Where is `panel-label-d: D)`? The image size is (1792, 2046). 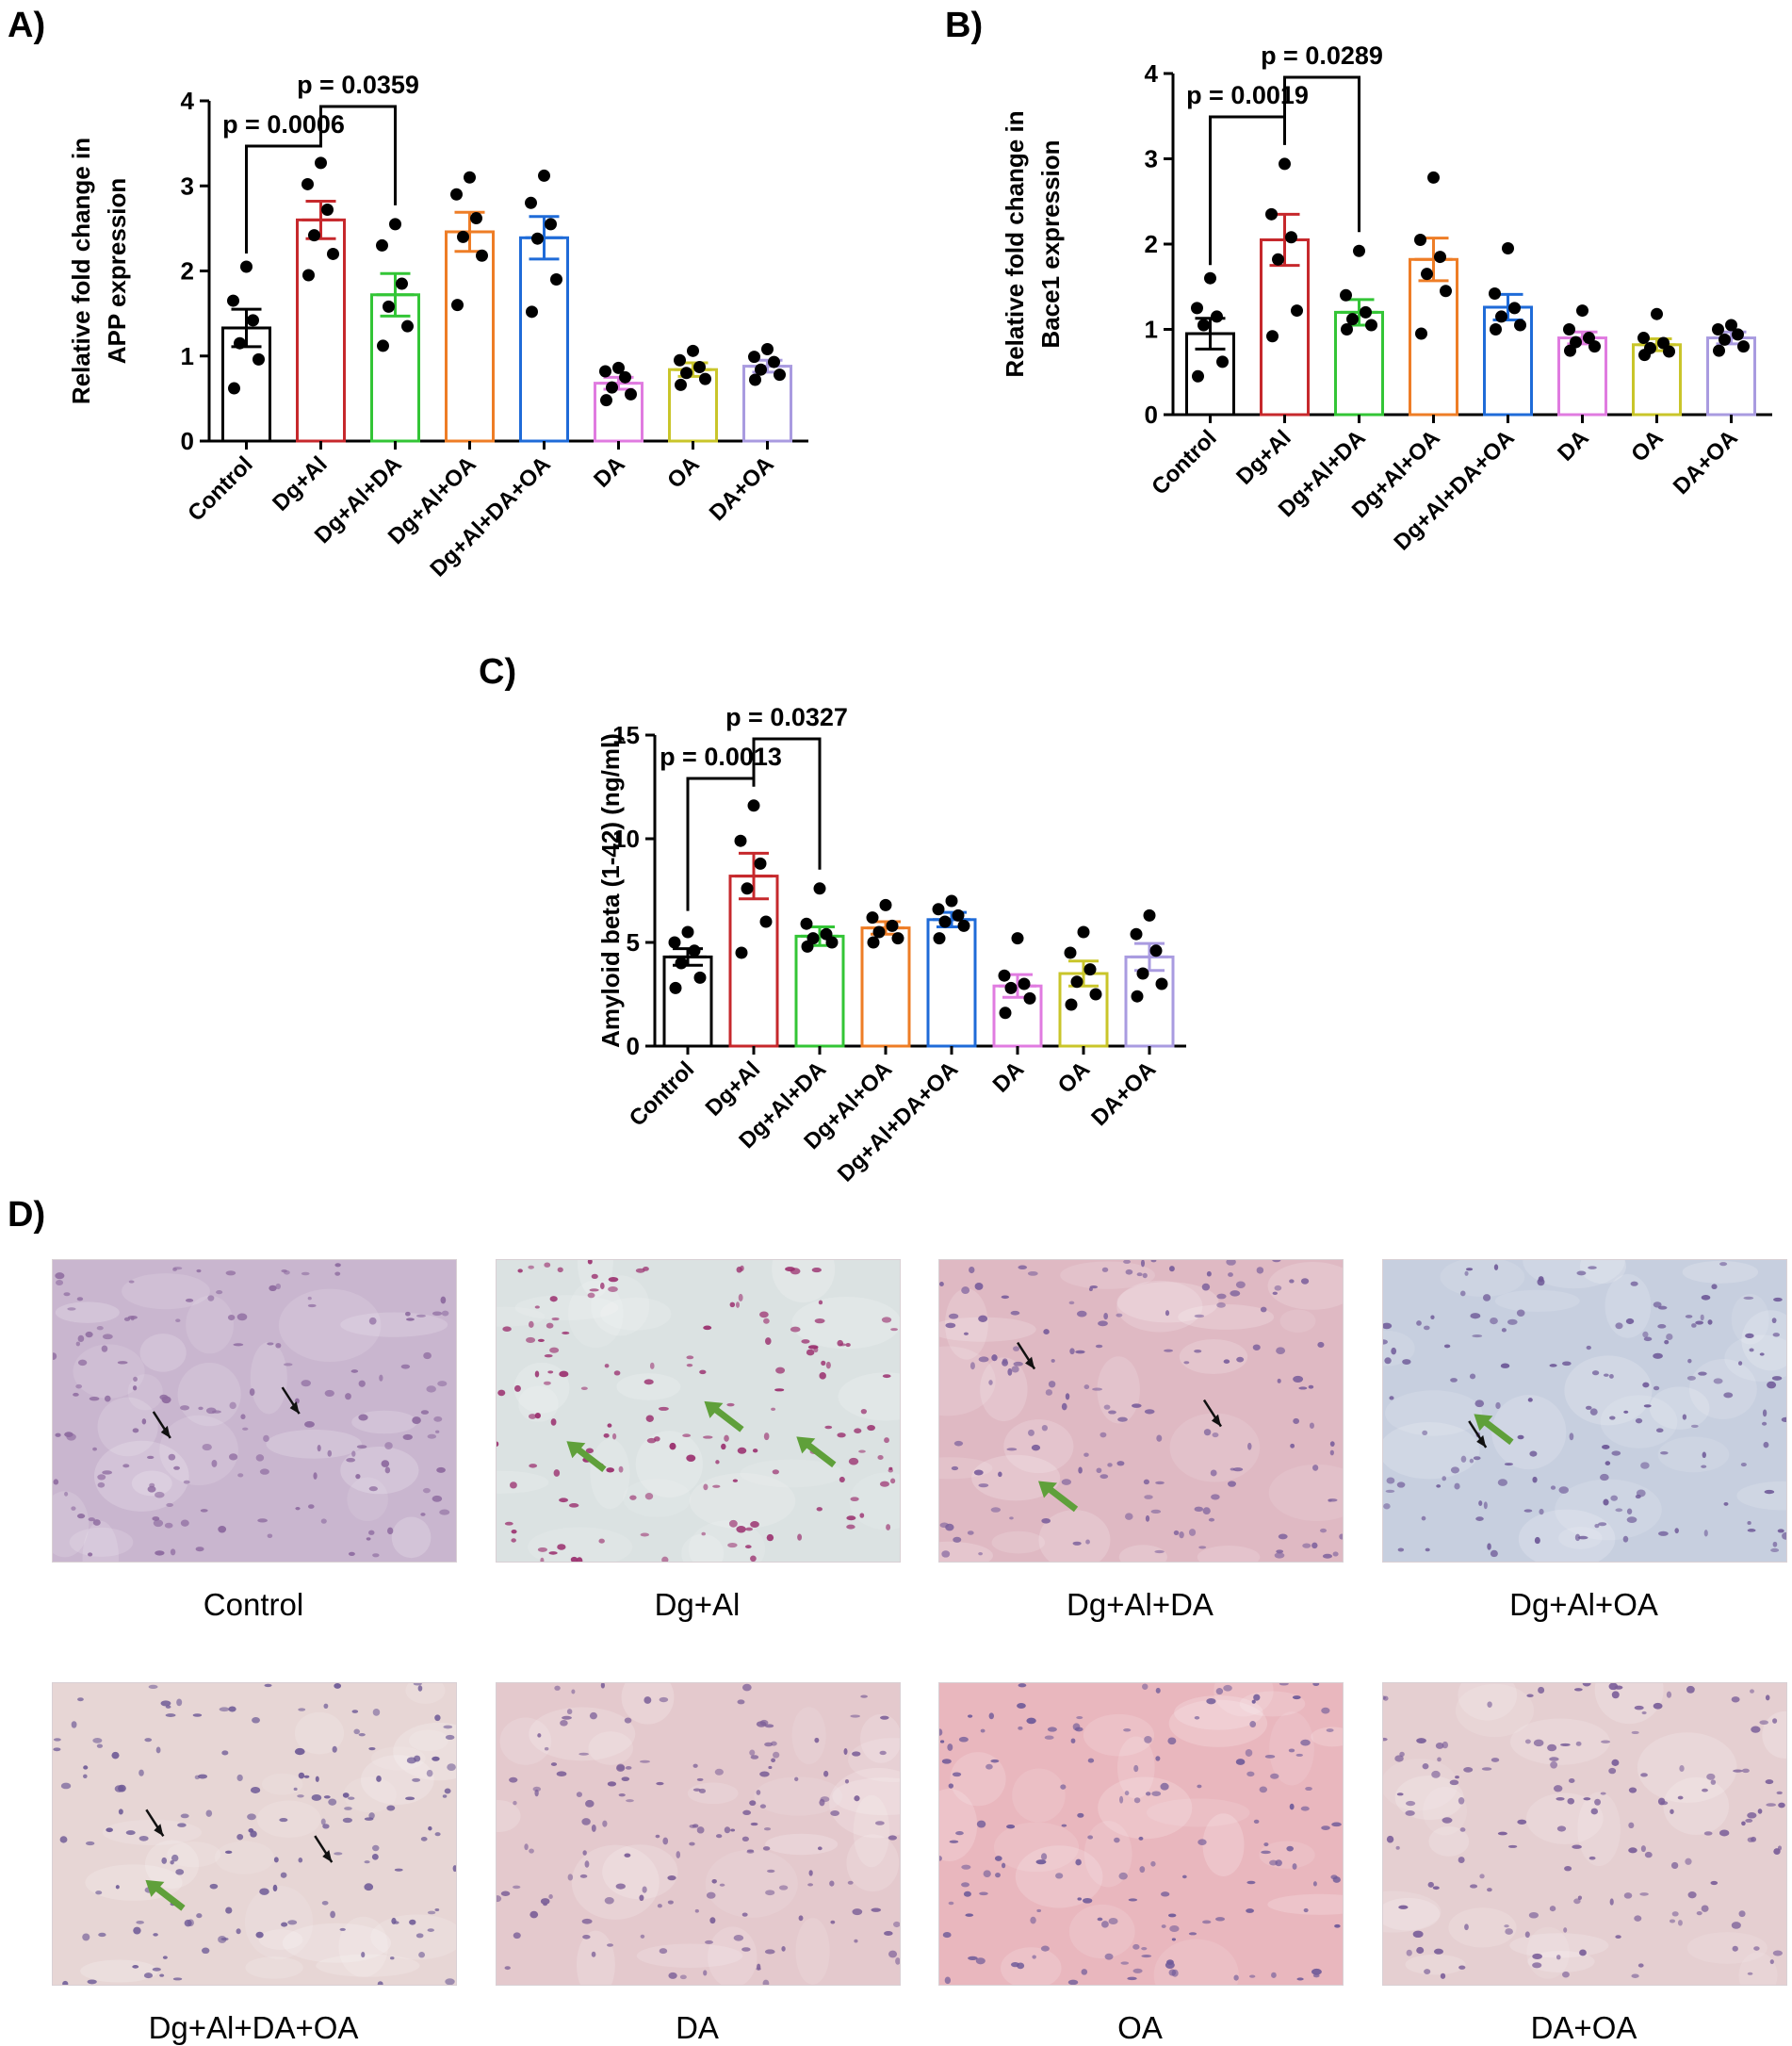 panel-label-d: D) is located at coordinates (27, 1215).